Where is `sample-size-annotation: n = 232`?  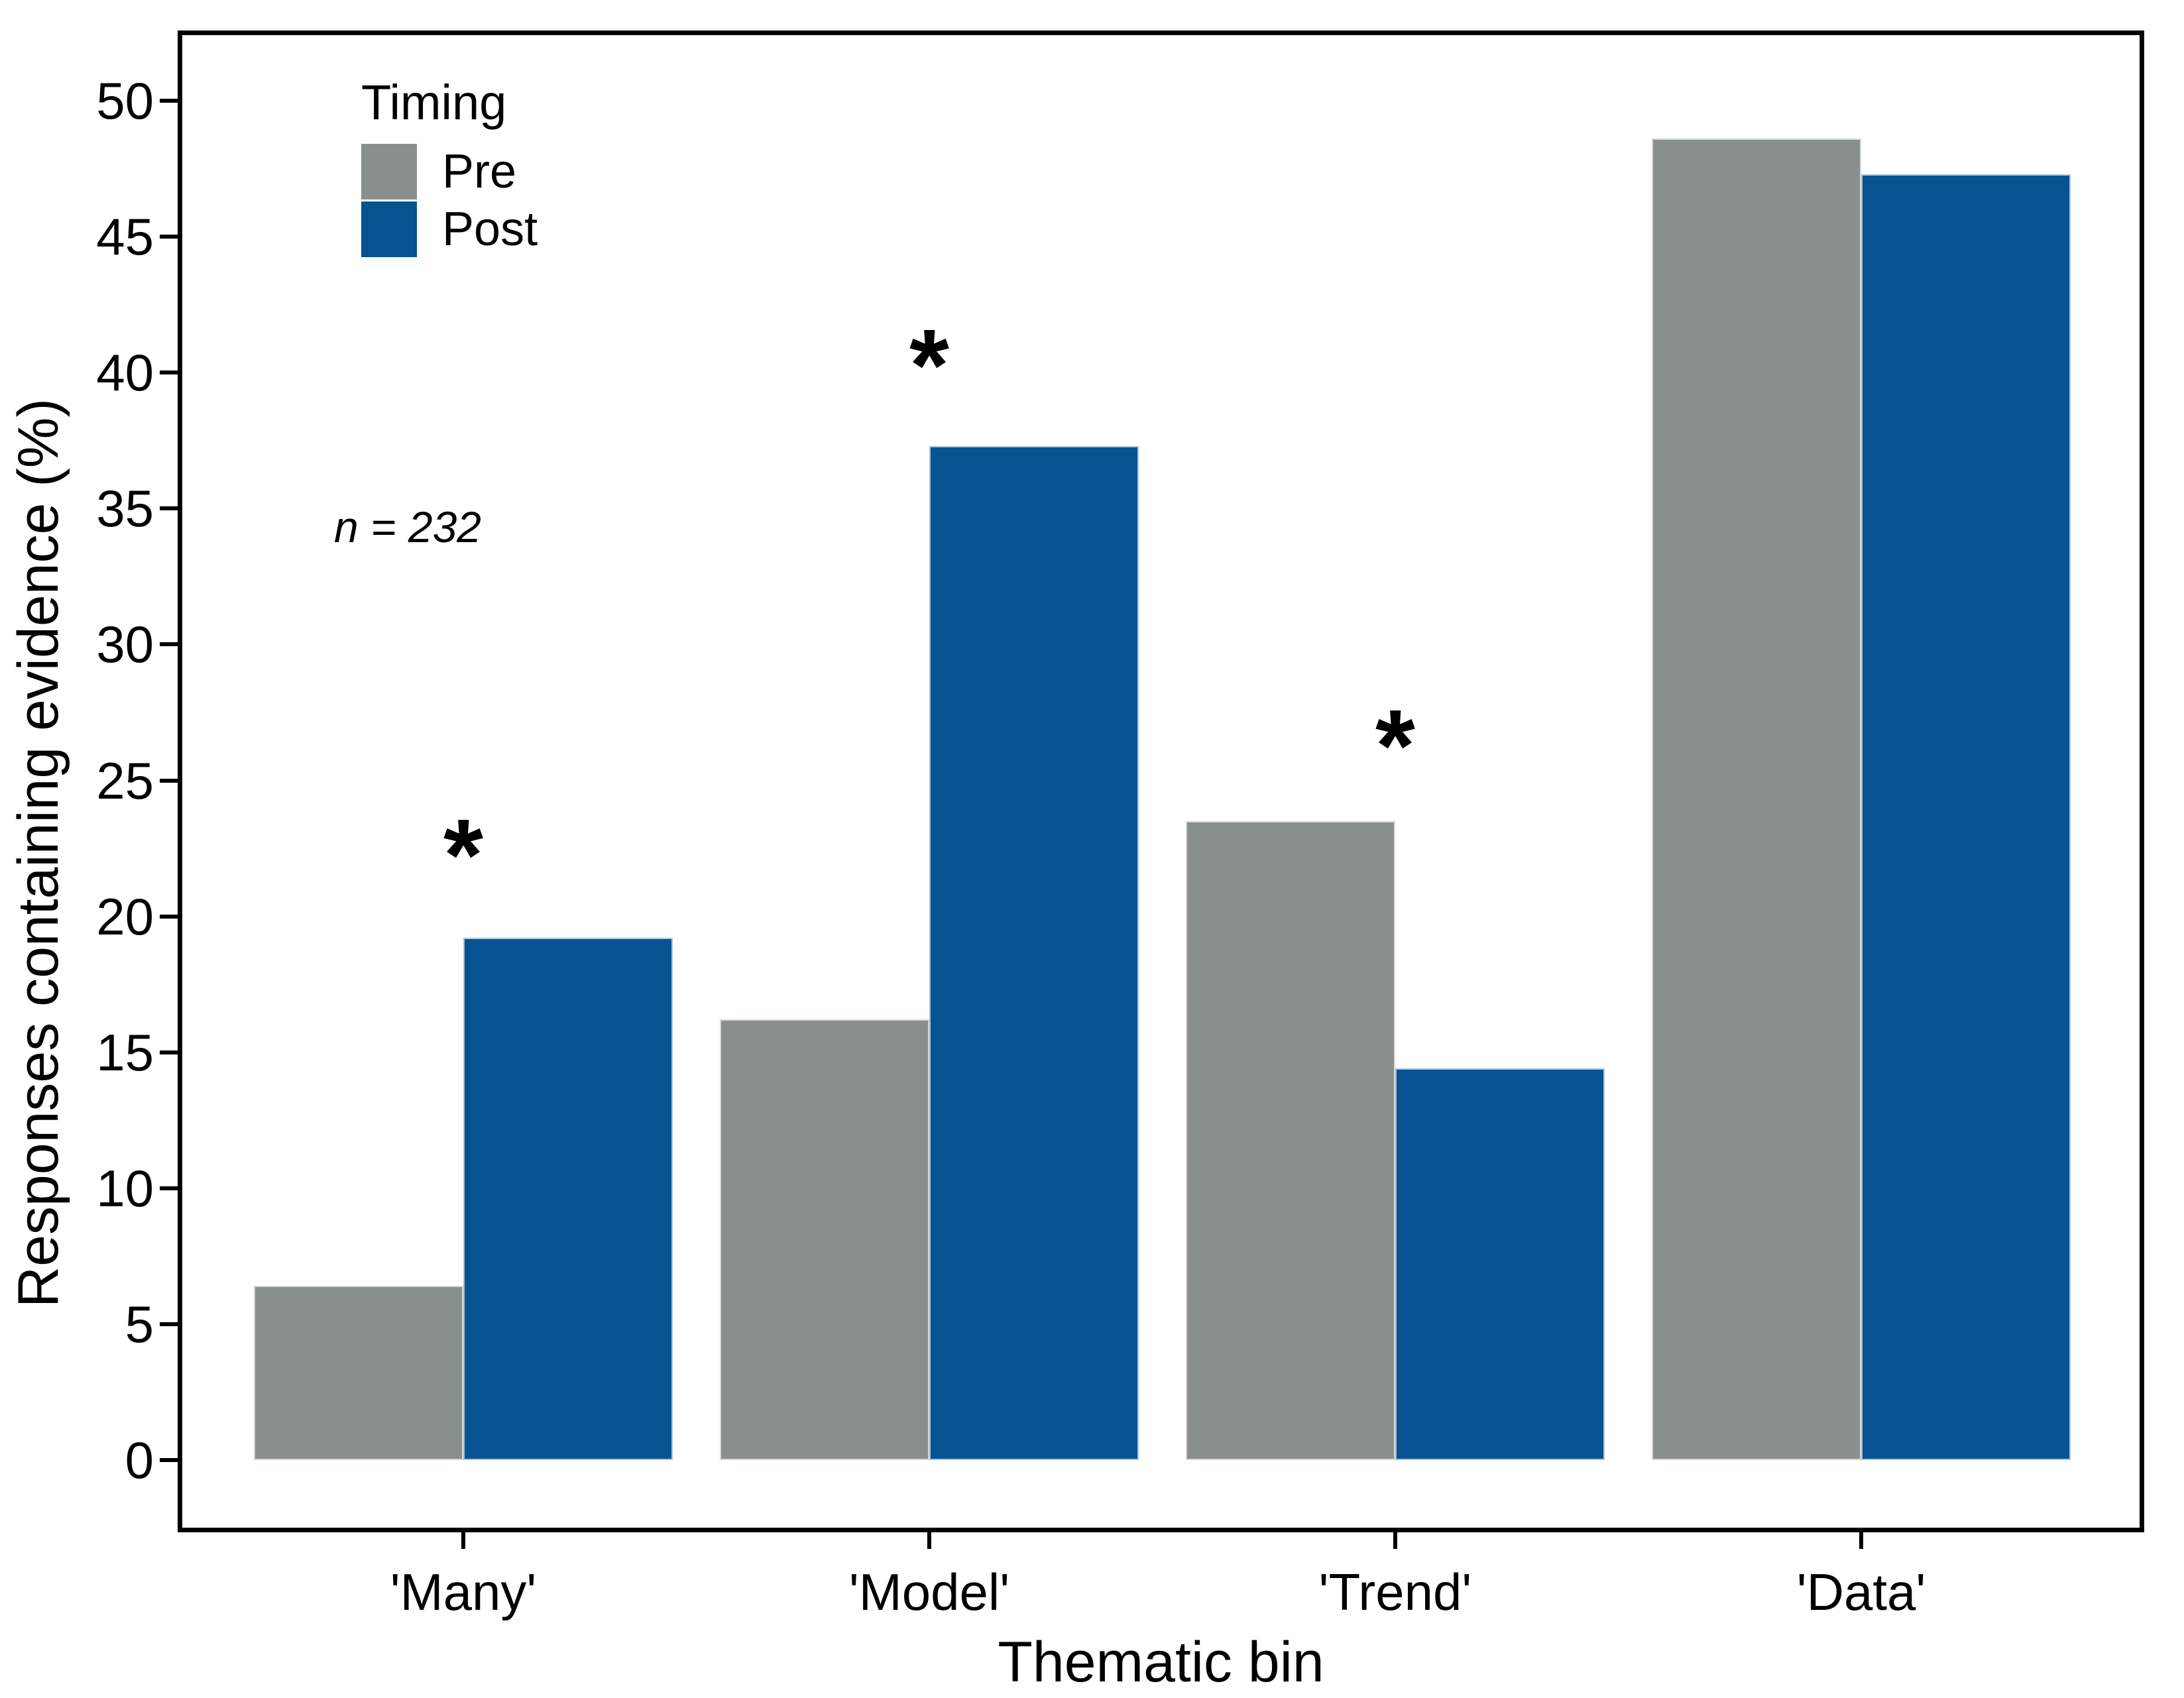 sample-size-annotation: n = 232 is located at coordinates (407, 526).